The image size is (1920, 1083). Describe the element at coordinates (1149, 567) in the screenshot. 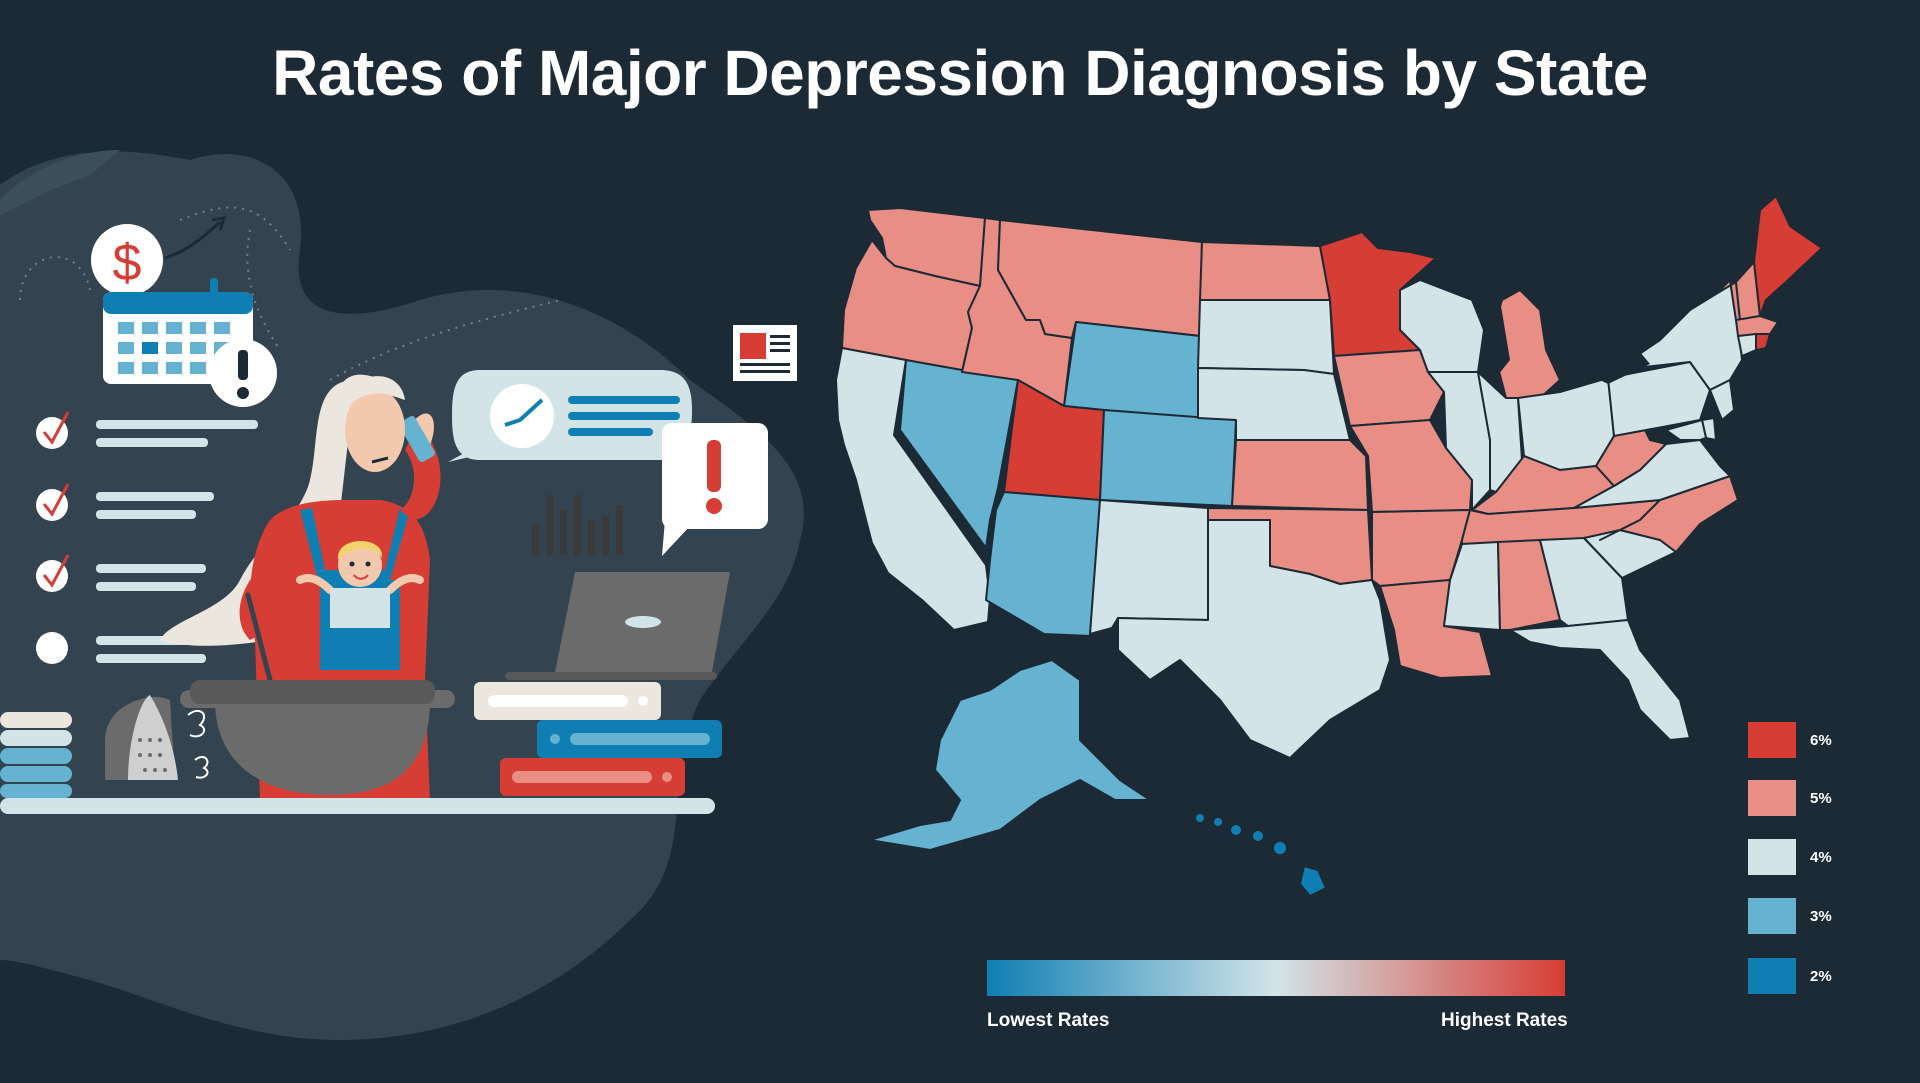

I see `state-nm` at that location.